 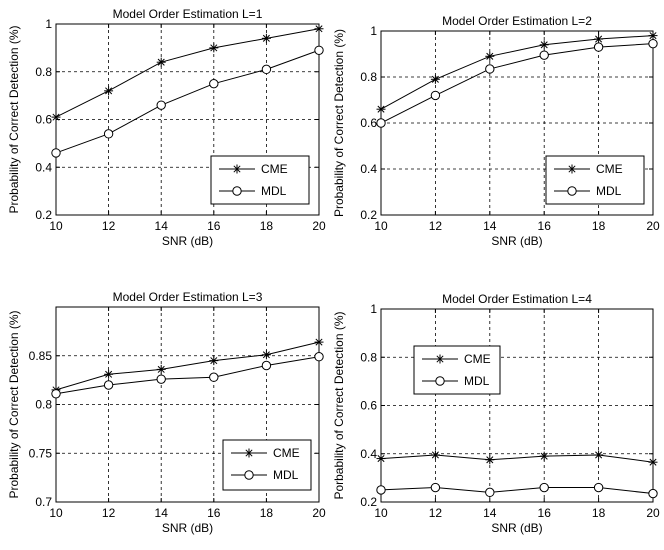 I want to click on legend-mdl-circle-marker, so click(x=440, y=381).